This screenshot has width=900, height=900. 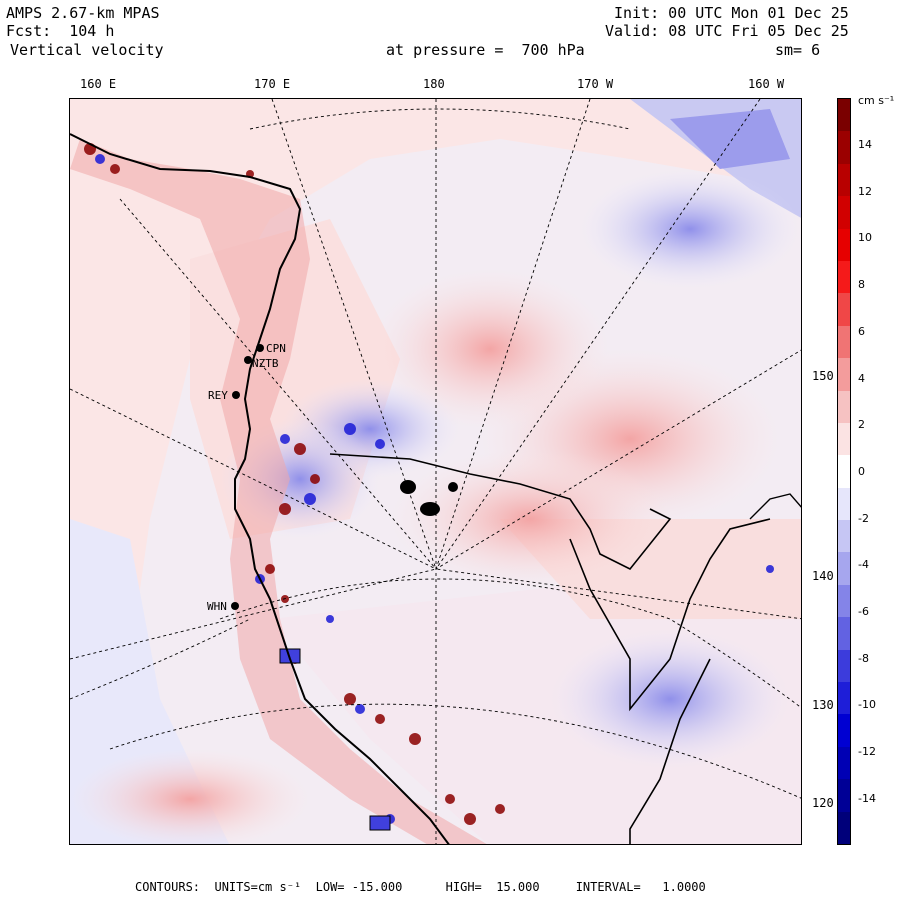 What do you see at coordinates (861, 425) in the screenshot?
I see `colorbar-tick-label: 2` at bounding box center [861, 425].